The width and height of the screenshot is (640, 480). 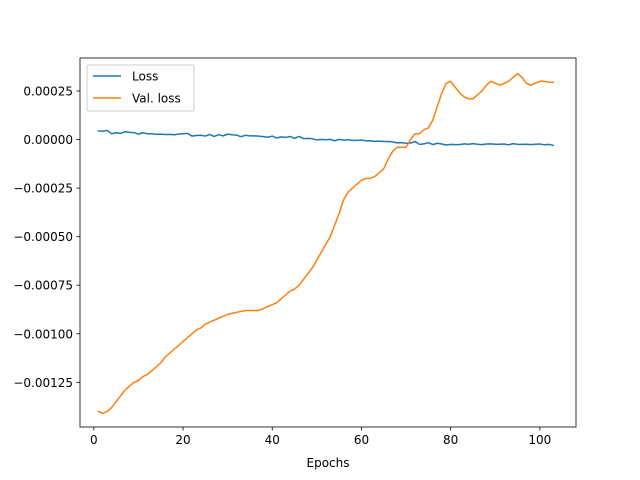 What do you see at coordinates (43, 189) in the screenshot?
I see `y-tick-label: −0.00025` at bounding box center [43, 189].